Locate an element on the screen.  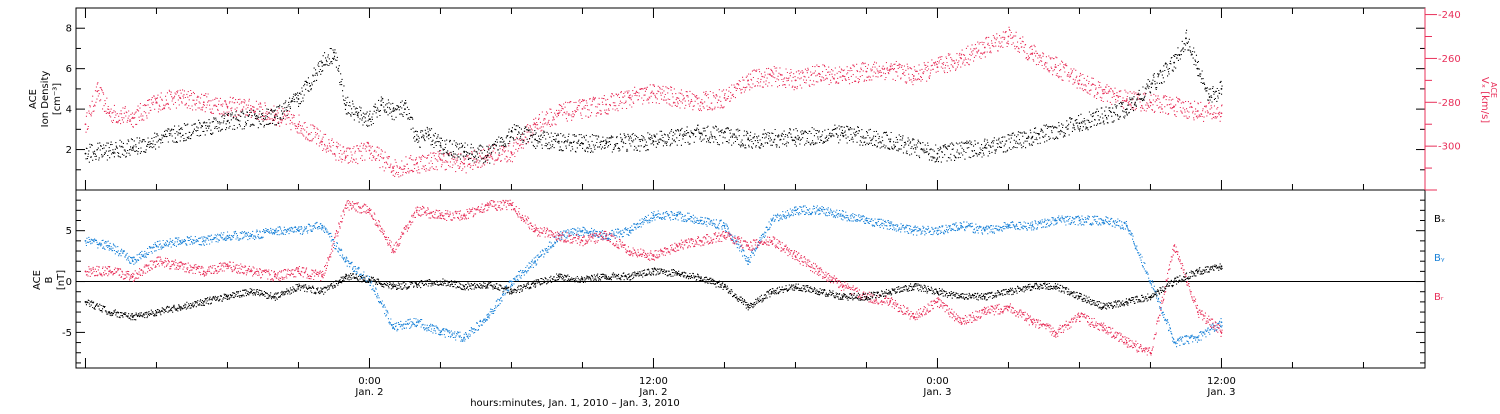
bottom-ytick-label: 0 is located at coordinates (69, 282).